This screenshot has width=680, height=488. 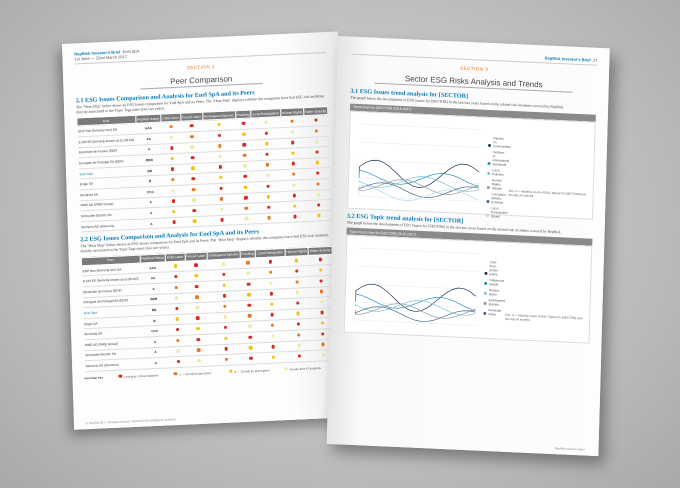 I want to click on key-item: 3 — 10 (red) for peers given, so click(x=254, y=370).